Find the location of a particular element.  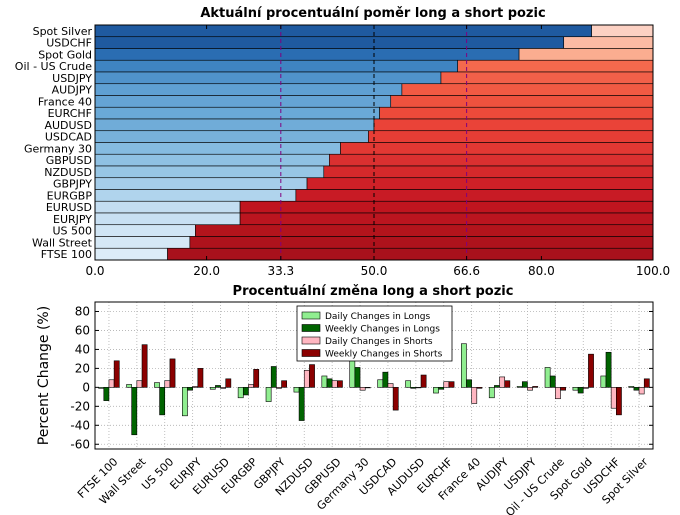

long-bar-eurjpy is located at coordinates (167, 219).